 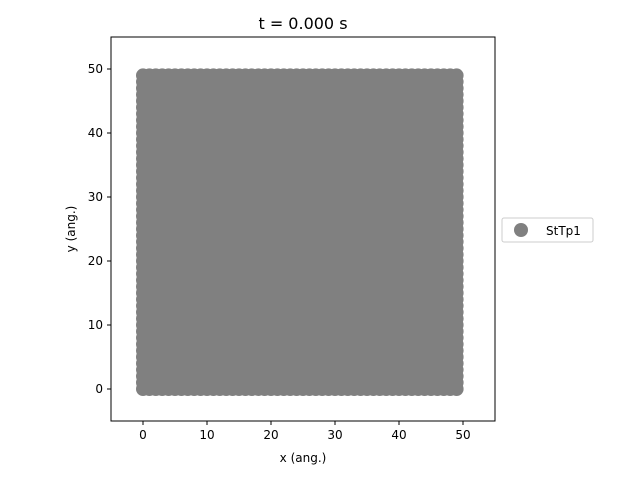 I want to click on y-tick-label: 10, so click(x=95, y=325).